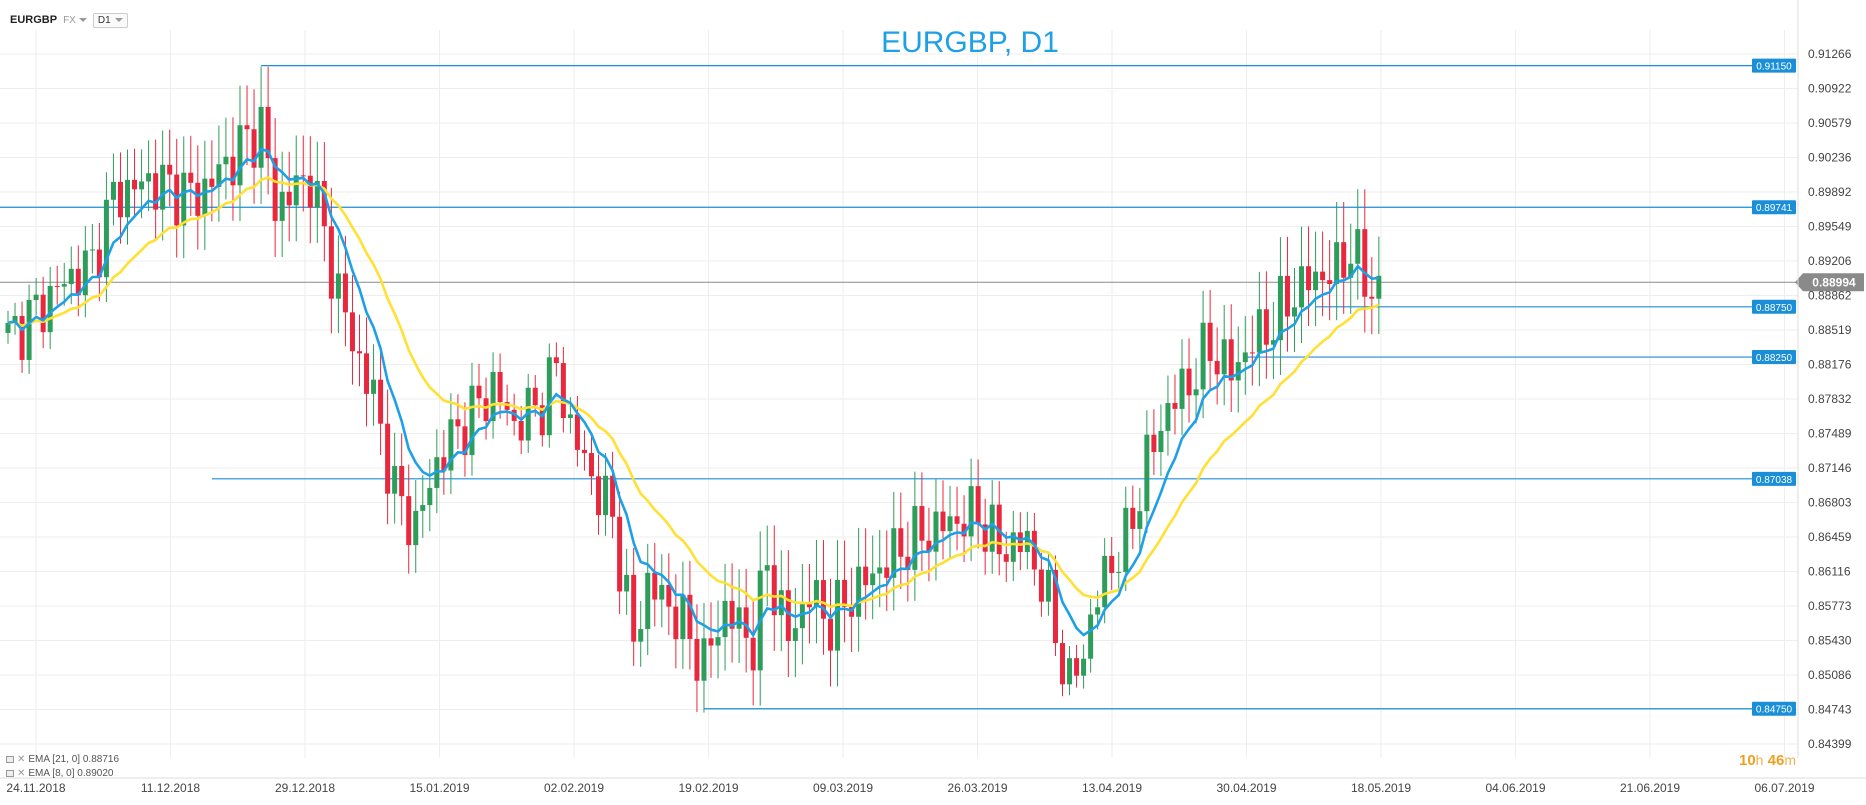 The height and width of the screenshot is (805, 1866). What do you see at coordinates (1830, 227) in the screenshot?
I see `y-tick-label: 0.89549` at bounding box center [1830, 227].